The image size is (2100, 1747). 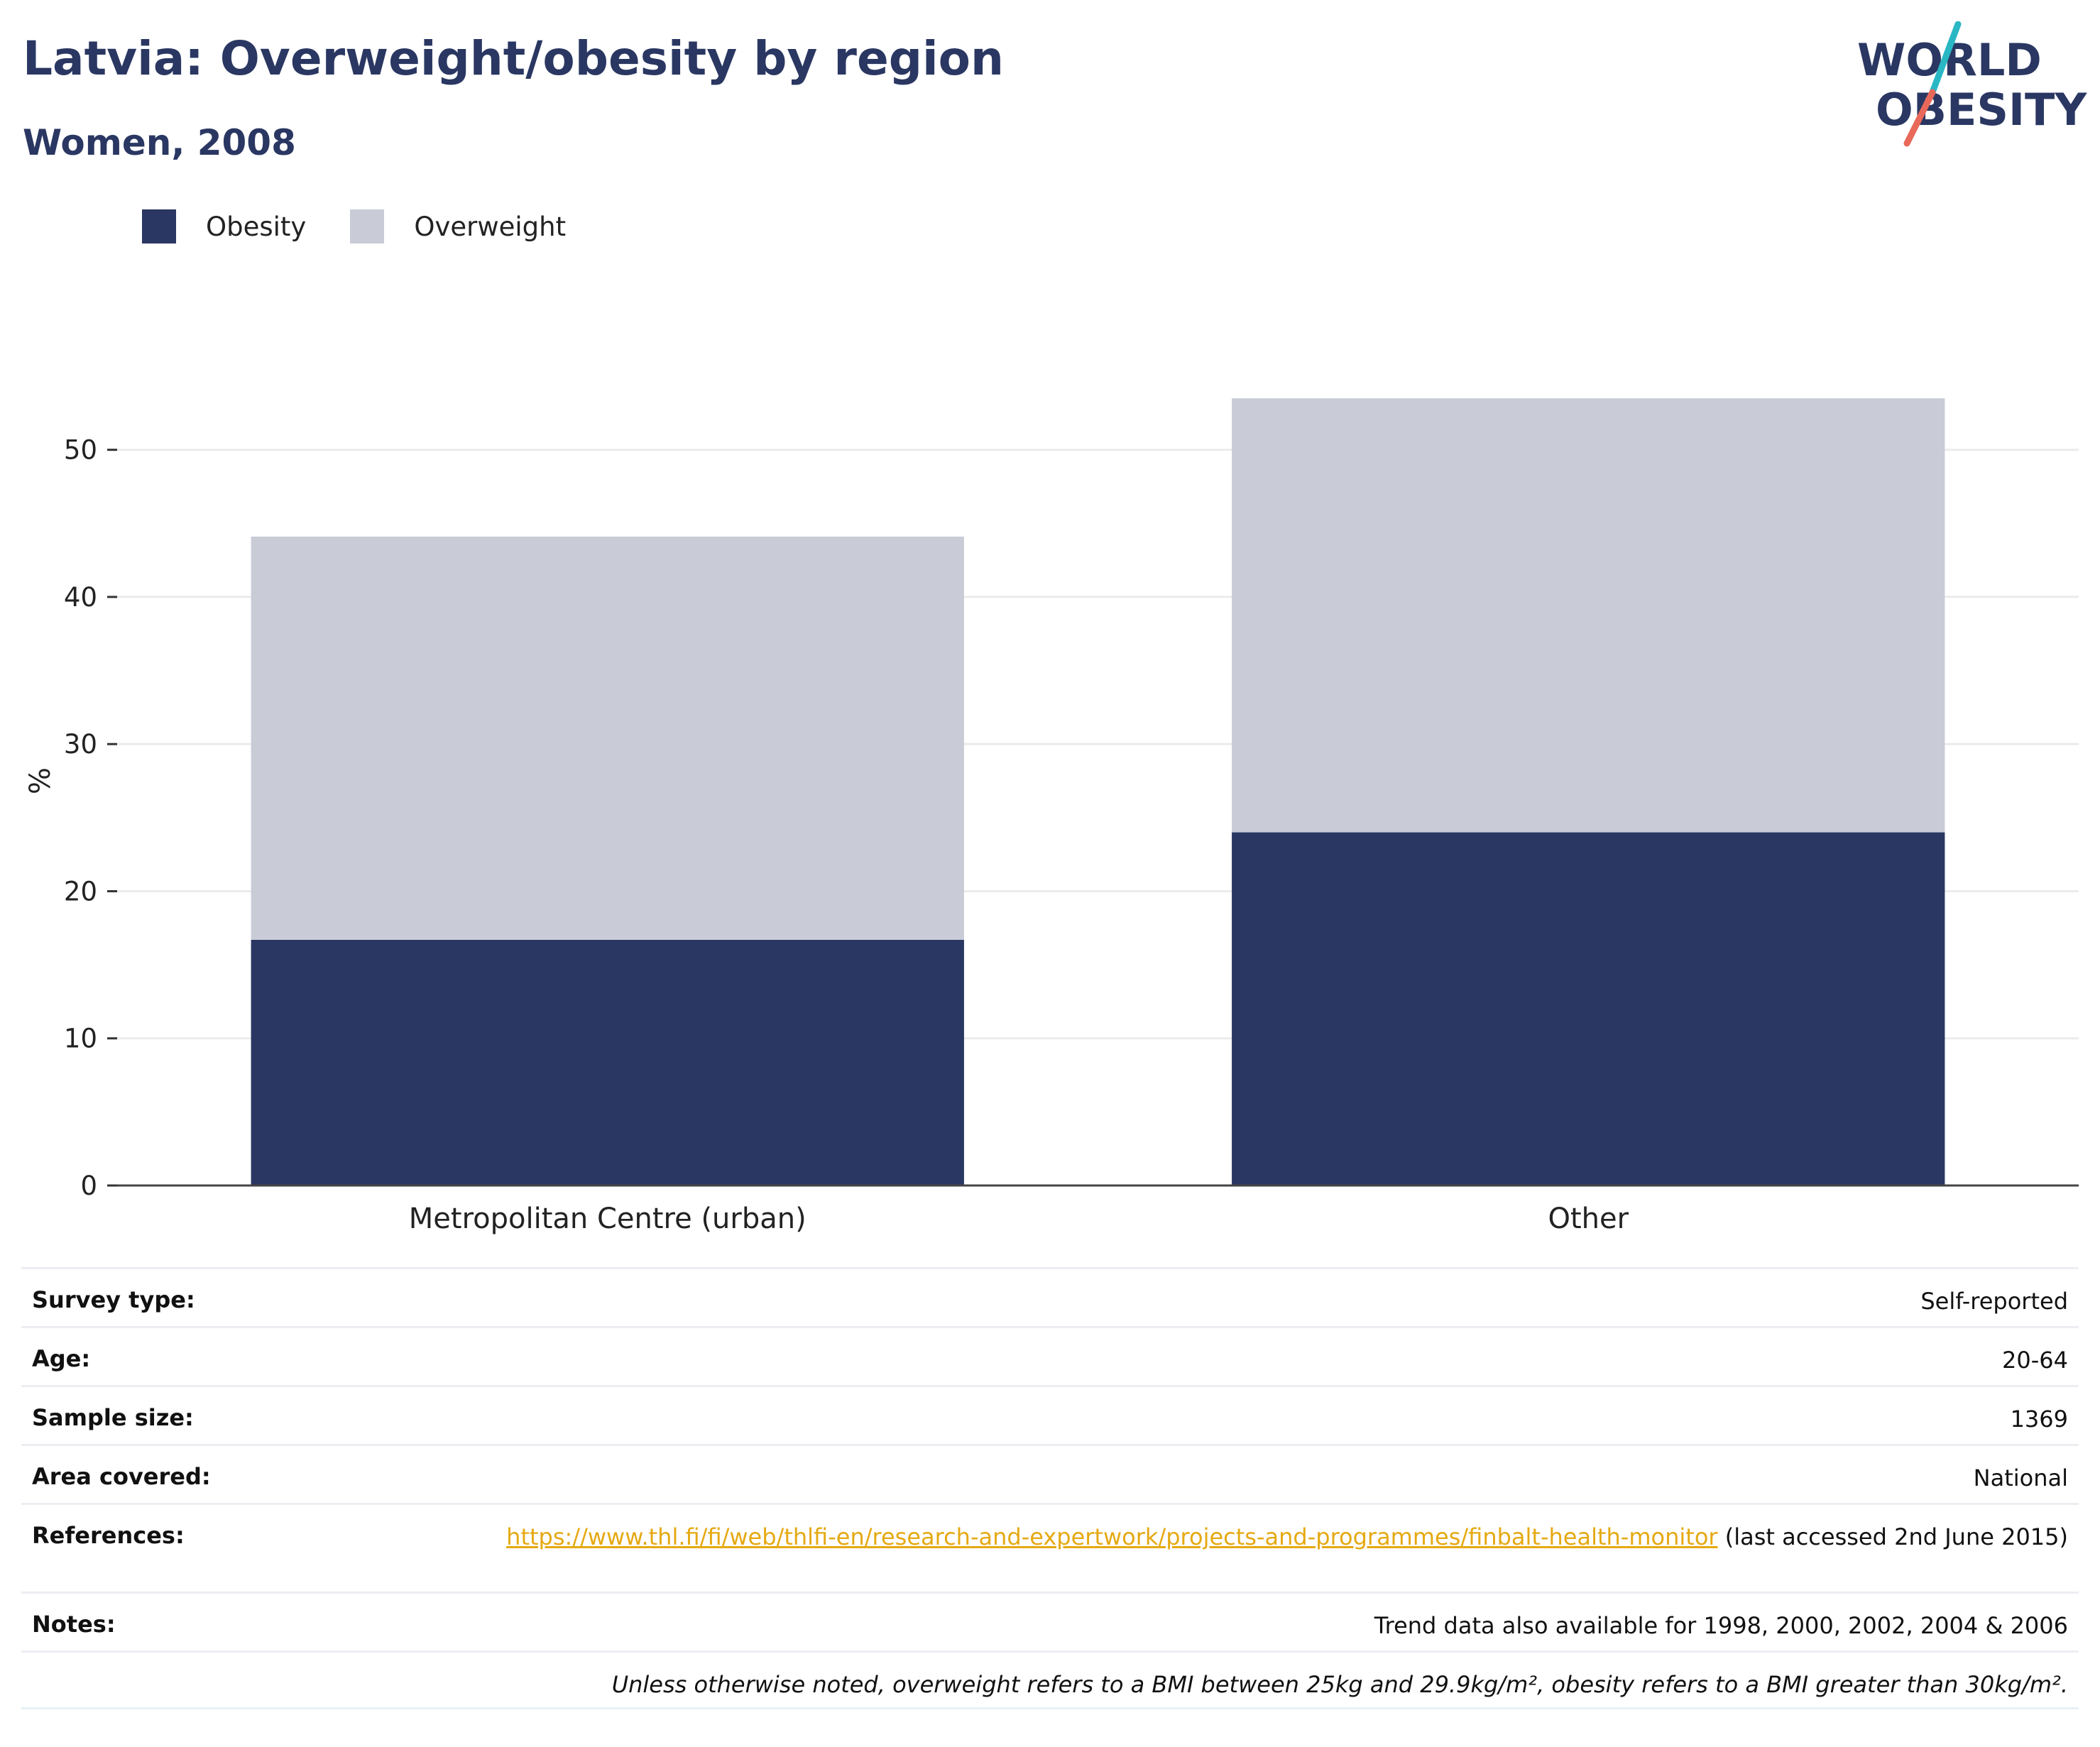 I want to click on logo-slash-teal-icon, so click(x=1945, y=58).